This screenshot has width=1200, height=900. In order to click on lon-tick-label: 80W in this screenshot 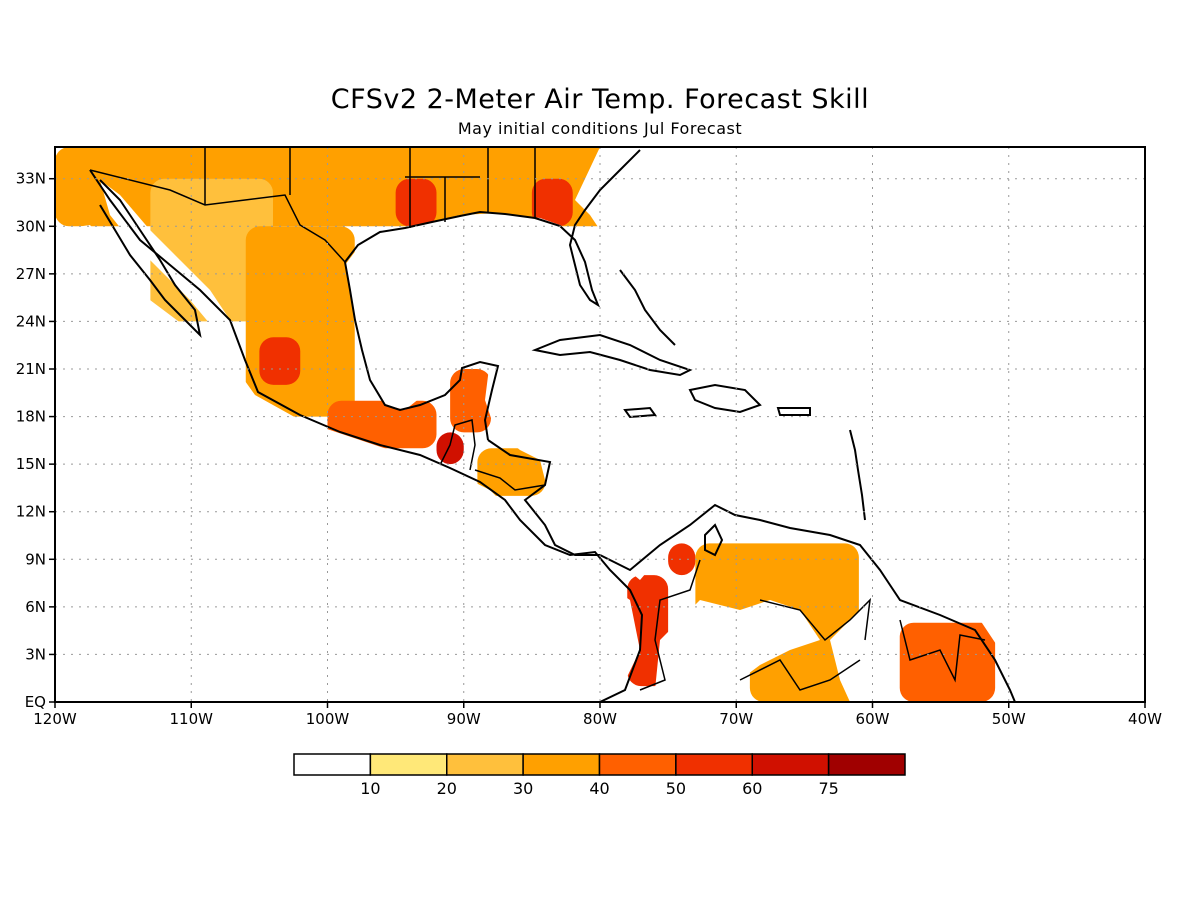, I will do `click(600, 719)`.